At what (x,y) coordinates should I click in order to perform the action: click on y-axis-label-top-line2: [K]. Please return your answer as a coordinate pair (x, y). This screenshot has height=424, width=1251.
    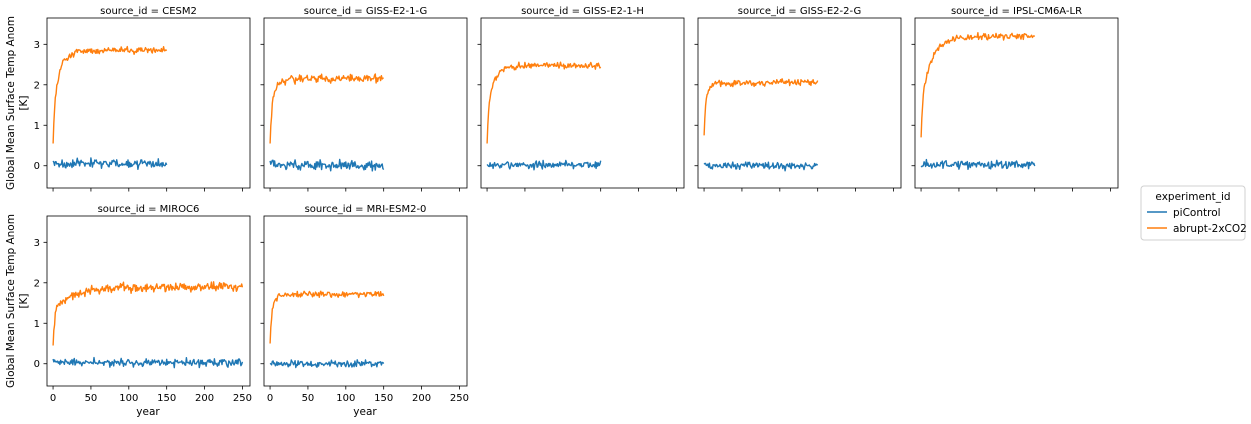
    Looking at the image, I should click on (24, 102).